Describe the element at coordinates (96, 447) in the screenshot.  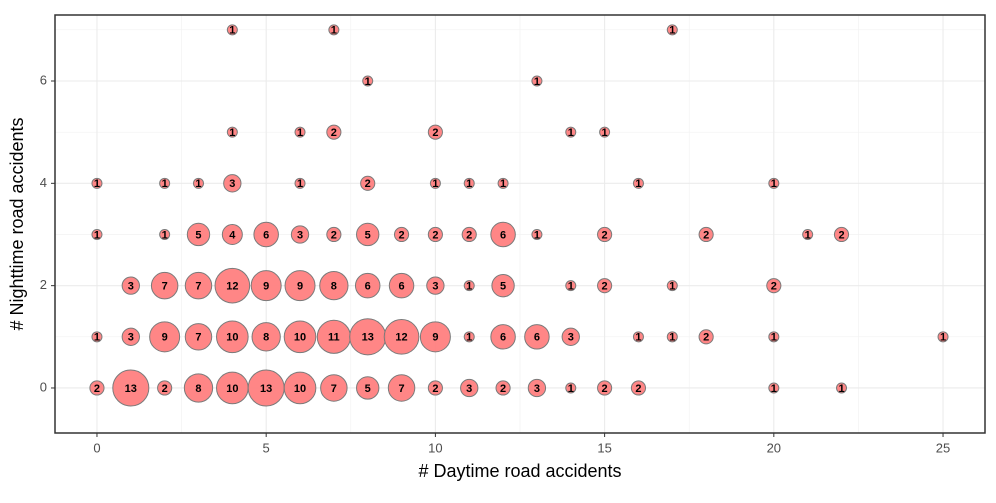
I see `x-tick-label: 0` at that location.